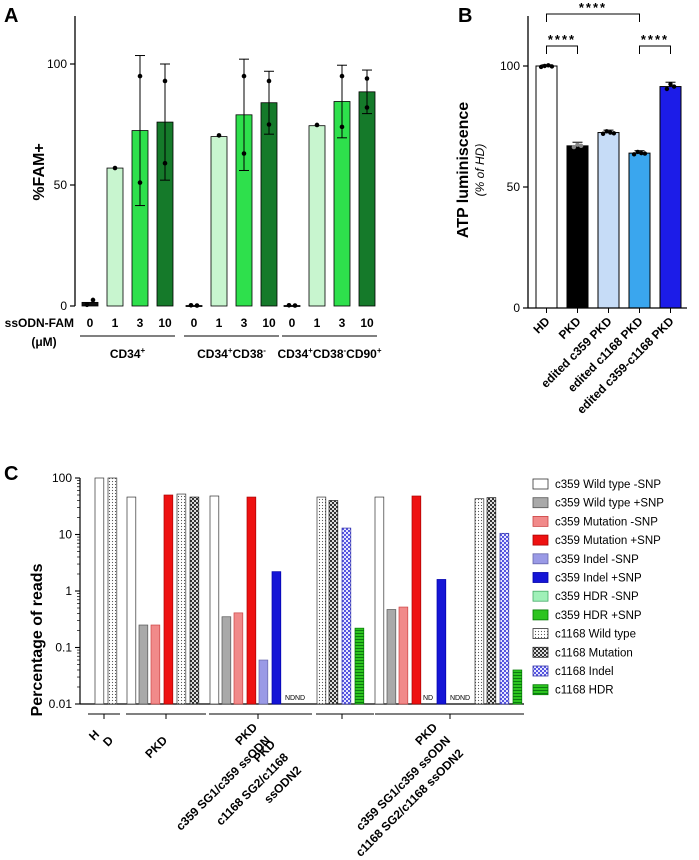  I want to click on panel-c-ylabel: Percentage of reads, so click(37, 639).